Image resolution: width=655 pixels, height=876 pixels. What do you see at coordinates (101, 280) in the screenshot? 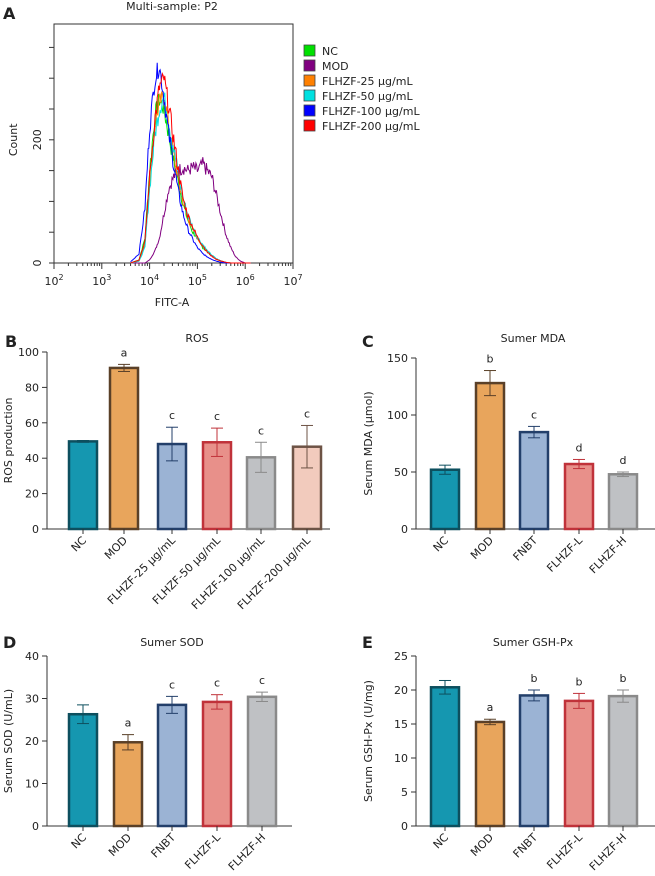
I see `x-tick-label: 10³` at bounding box center [101, 280].